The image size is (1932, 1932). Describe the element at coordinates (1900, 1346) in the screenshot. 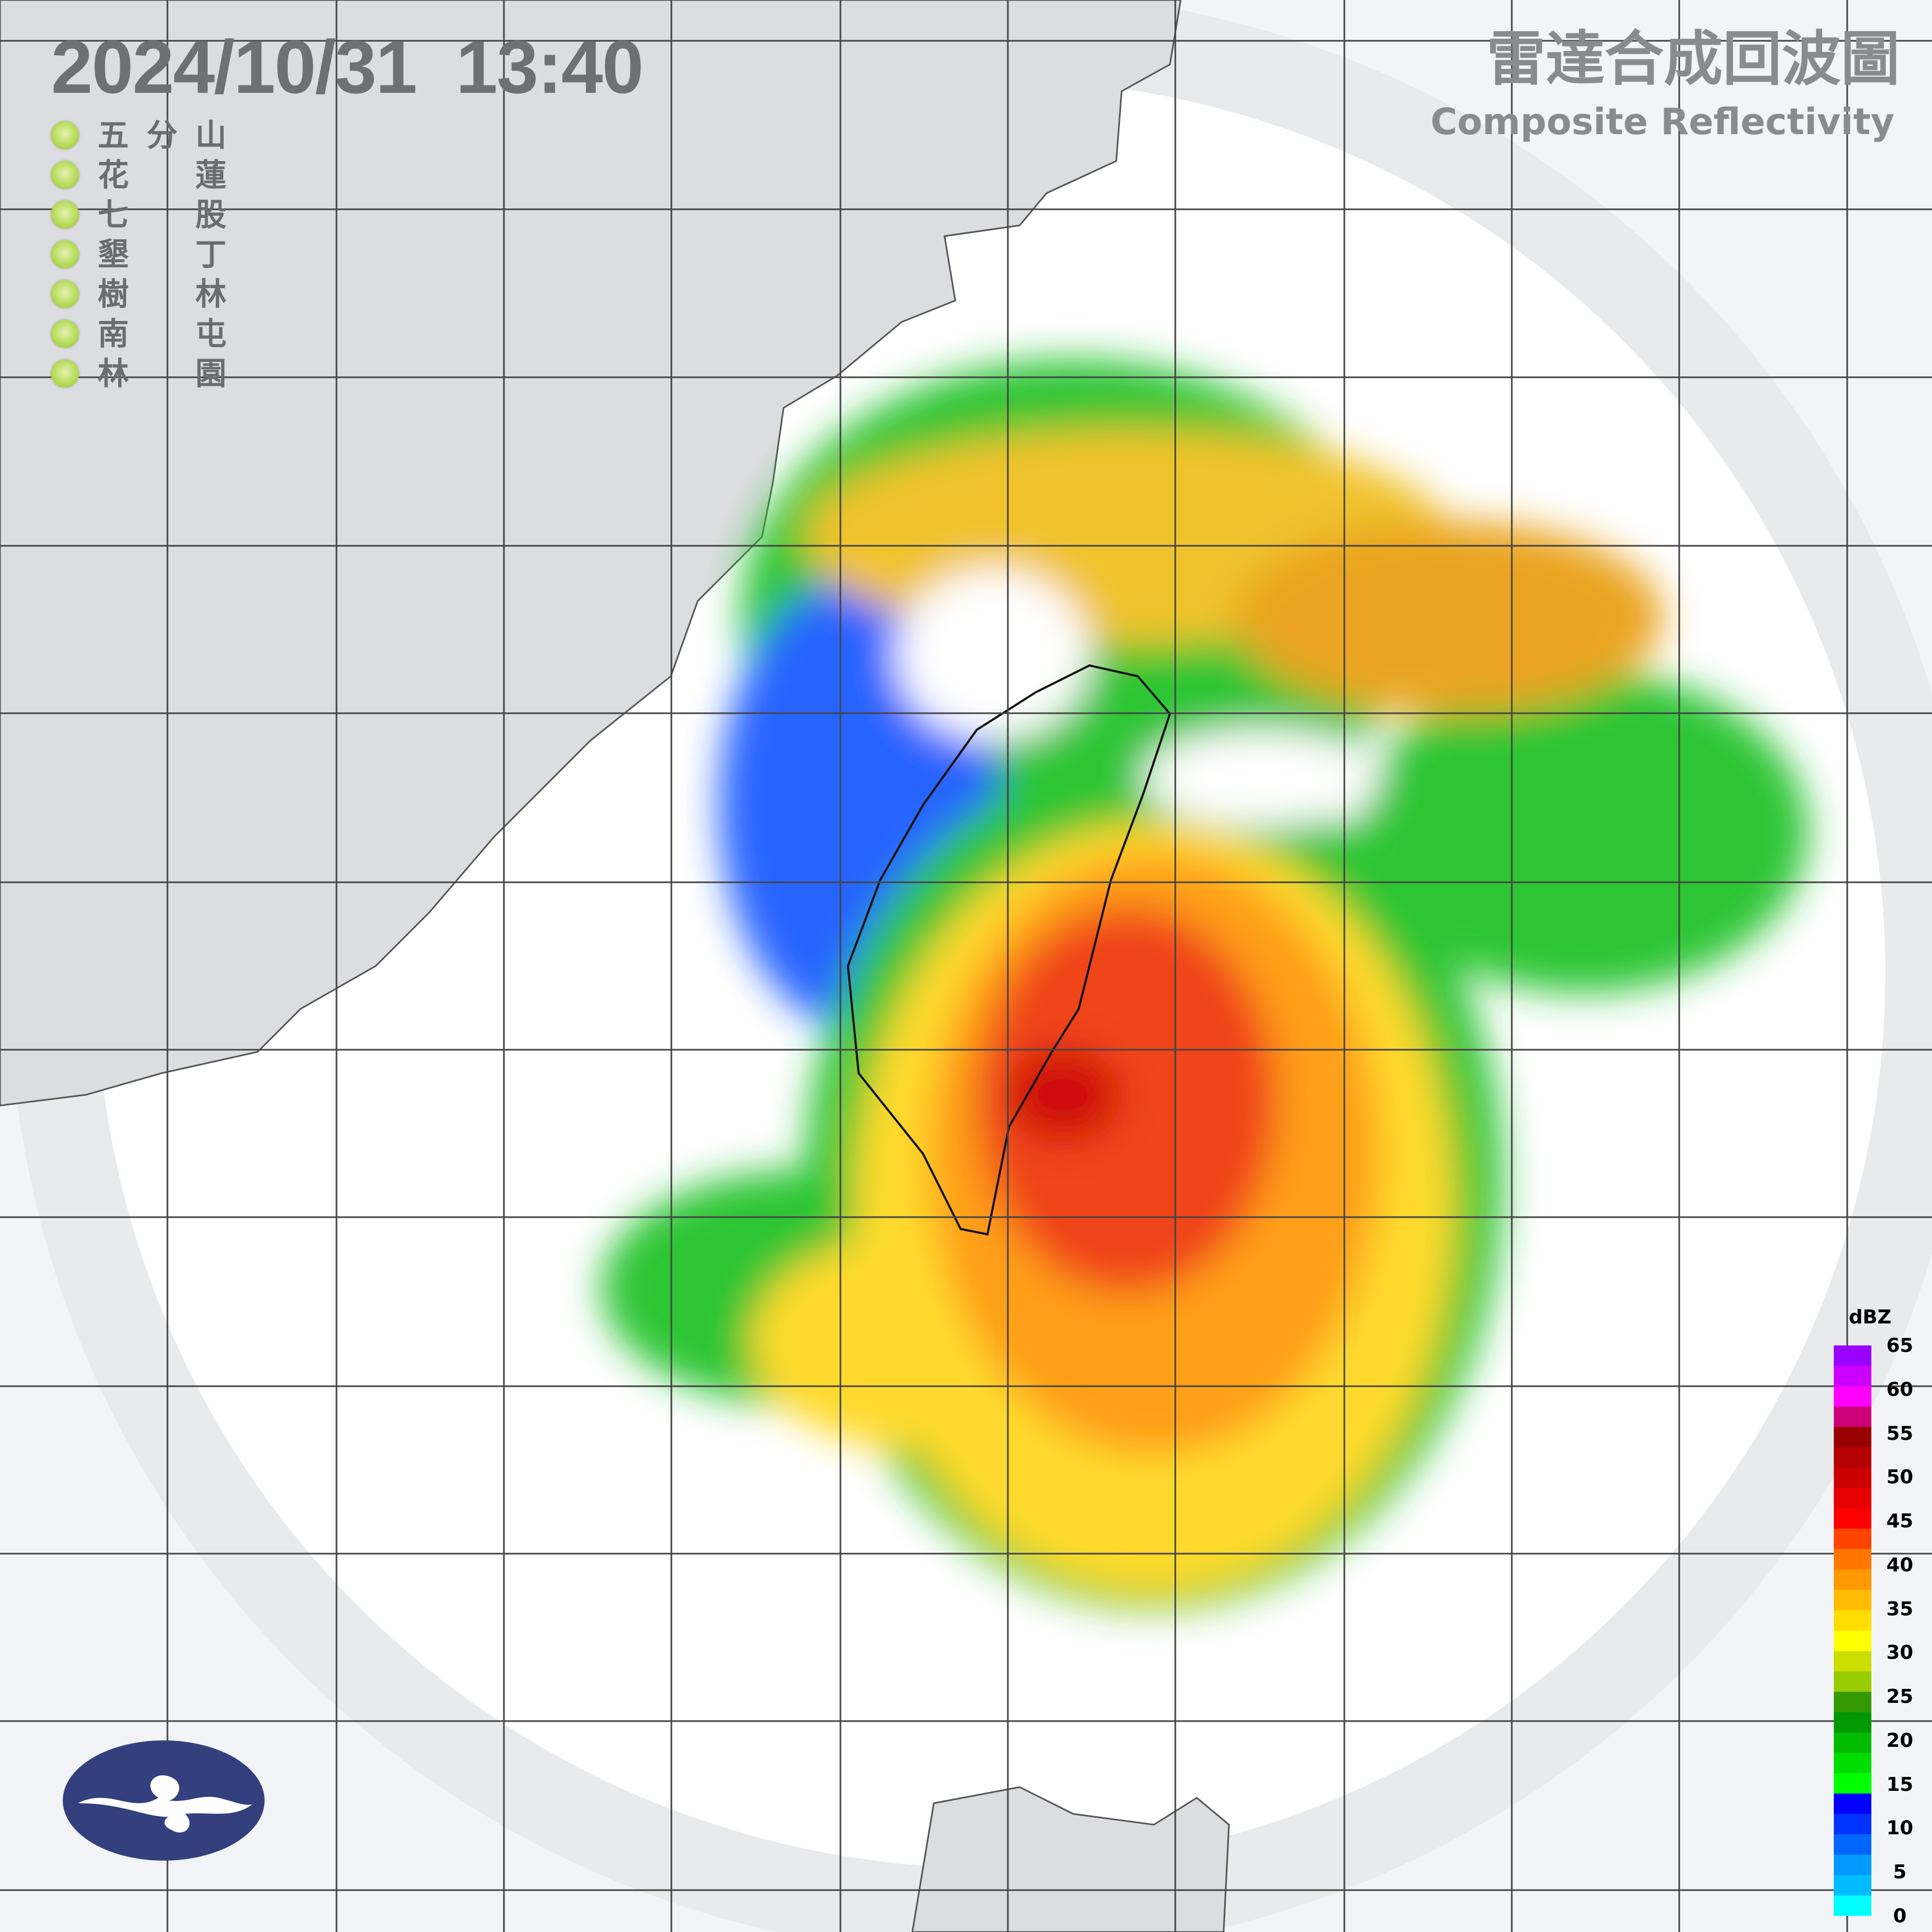

I see `colorbar-tick-label: 65` at that location.